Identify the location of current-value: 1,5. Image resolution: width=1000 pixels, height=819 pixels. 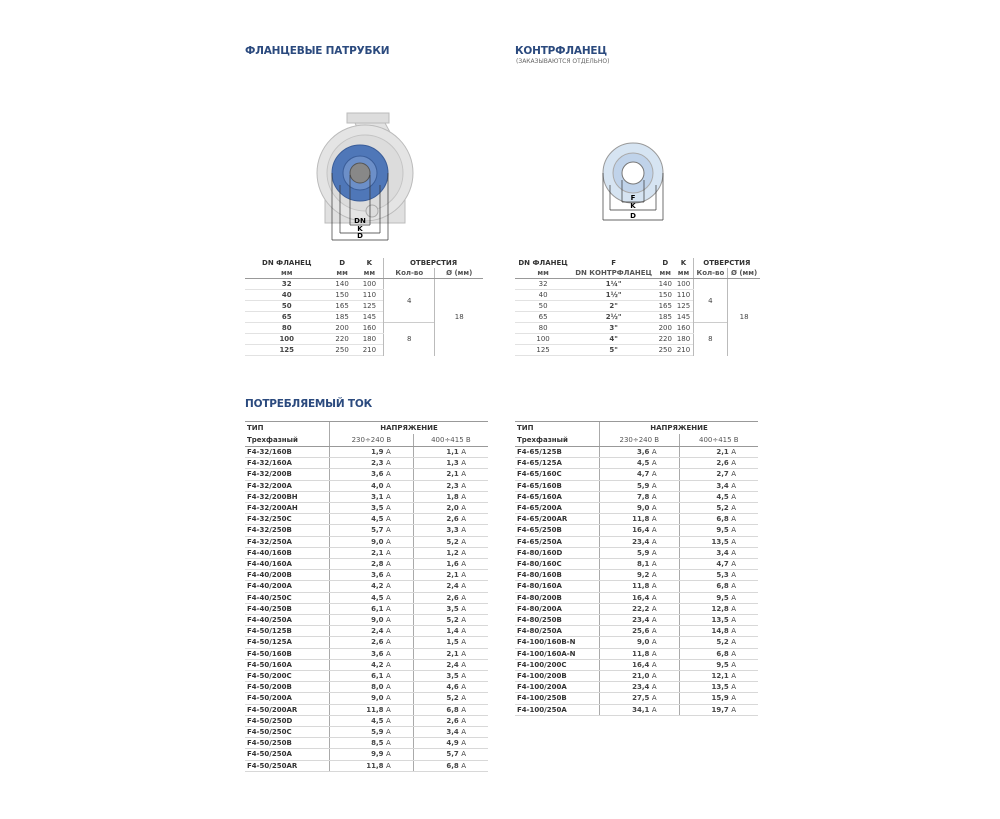
(452, 642).